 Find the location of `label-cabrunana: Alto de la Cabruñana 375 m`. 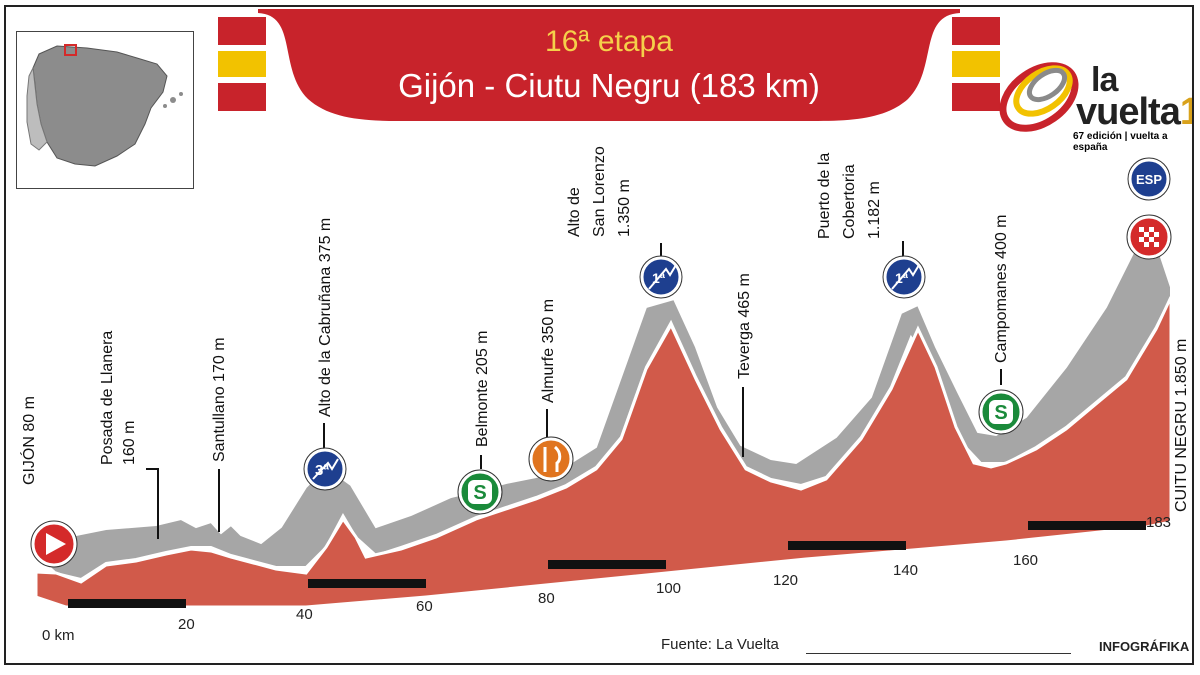

label-cabrunana: Alto de la Cabruñana 375 m is located at coordinates (325, 317).